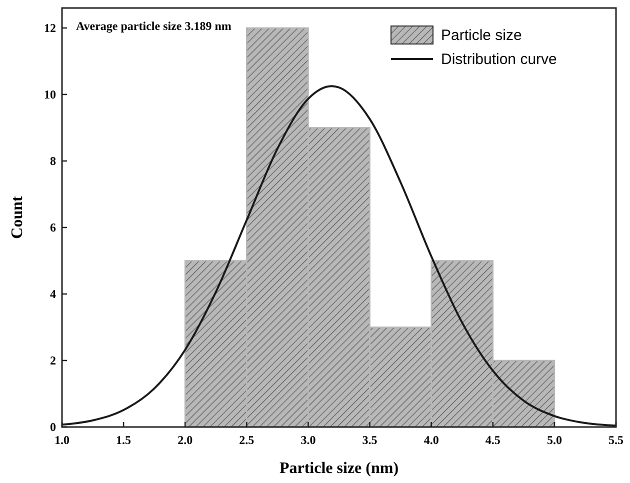 The image size is (630, 483). What do you see at coordinates (246, 440) in the screenshot?
I see `x-tick-label: 2.5` at bounding box center [246, 440].